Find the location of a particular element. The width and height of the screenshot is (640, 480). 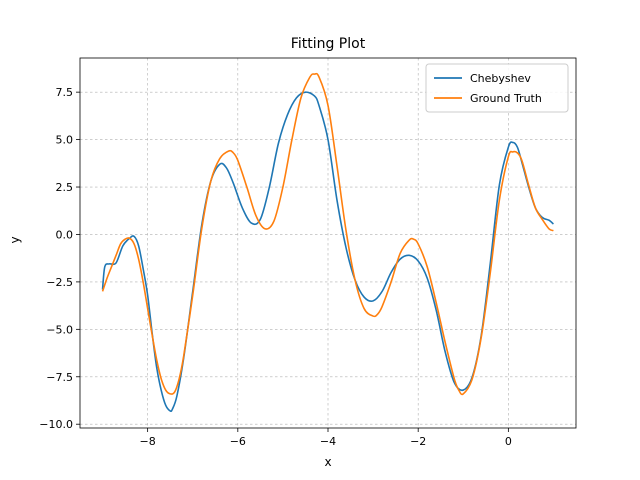

x-axis: −8 −6 −4 −2 0 is located at coordinates (326, 438).